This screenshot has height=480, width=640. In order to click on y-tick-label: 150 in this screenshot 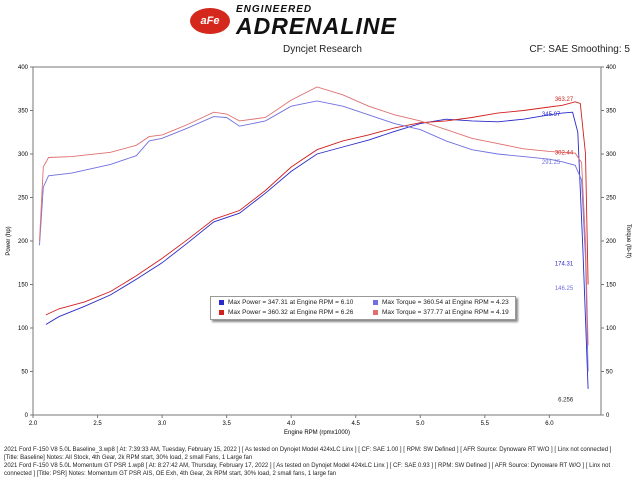, I will do `click(23, 286)`.